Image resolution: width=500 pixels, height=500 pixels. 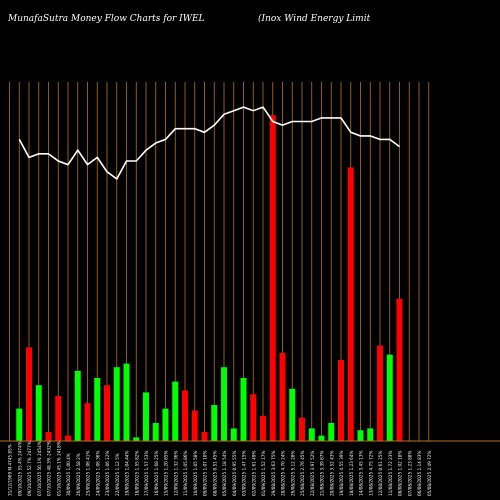 I want to click on x-tick-label: 12/08/2025 0.61 25%, so click(x=380, y=473).